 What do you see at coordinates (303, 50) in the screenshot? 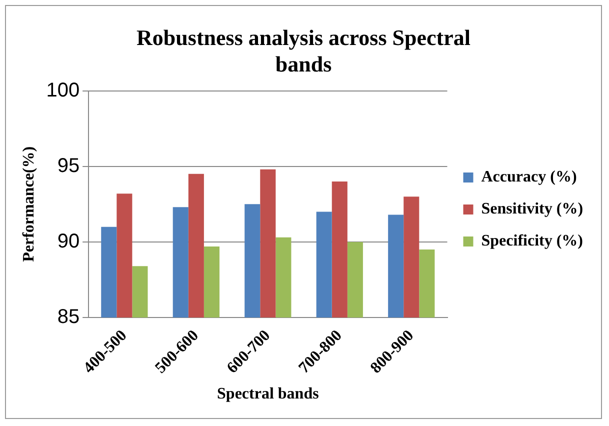
I see `chart-title: Robustness analysis across Spectral bands` at bounding box center [303, 50].